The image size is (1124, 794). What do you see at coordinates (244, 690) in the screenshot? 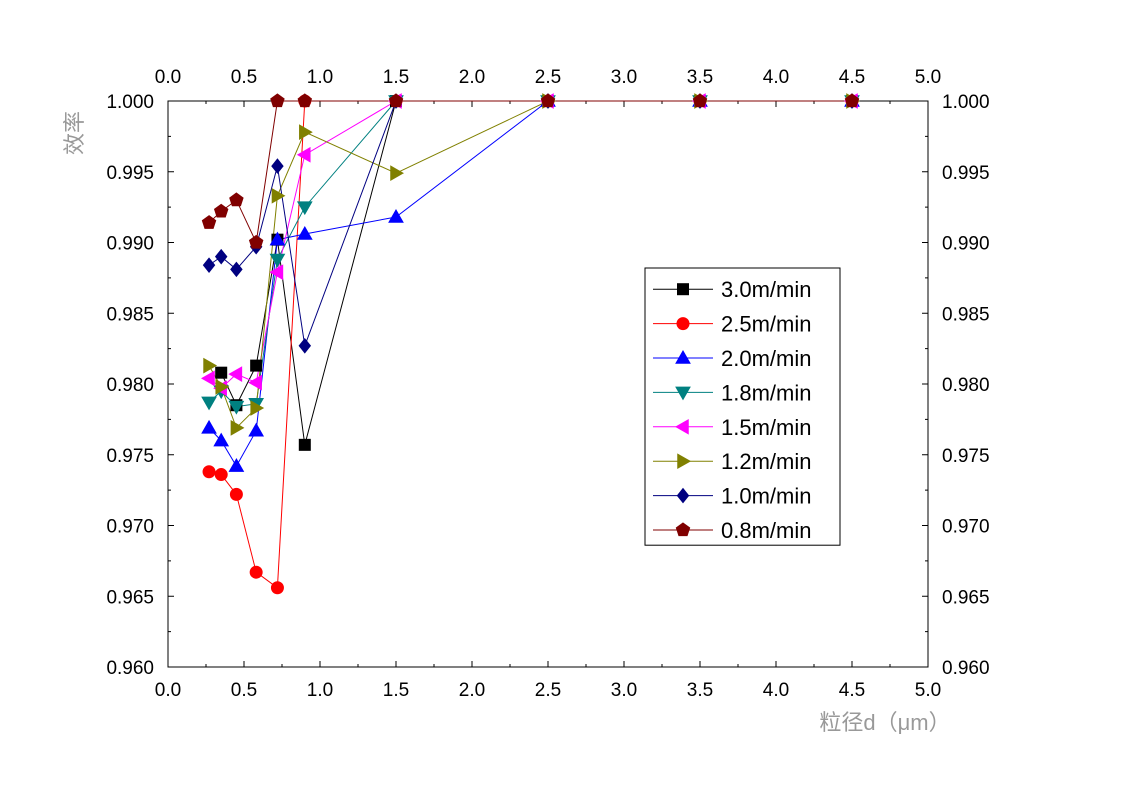
I see `x-tick-label: 0.5` at bounding box center [244, 690].